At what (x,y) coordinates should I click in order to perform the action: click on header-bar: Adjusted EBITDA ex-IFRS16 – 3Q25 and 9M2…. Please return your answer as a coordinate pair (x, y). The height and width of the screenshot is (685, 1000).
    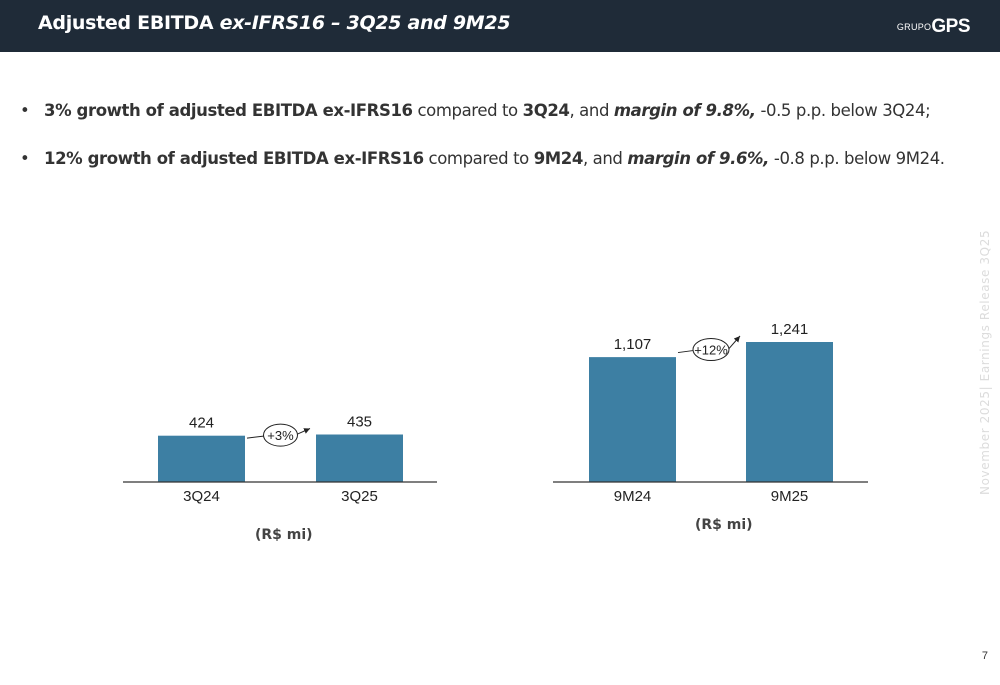
    Looking at the image, I should click on (500, 26).